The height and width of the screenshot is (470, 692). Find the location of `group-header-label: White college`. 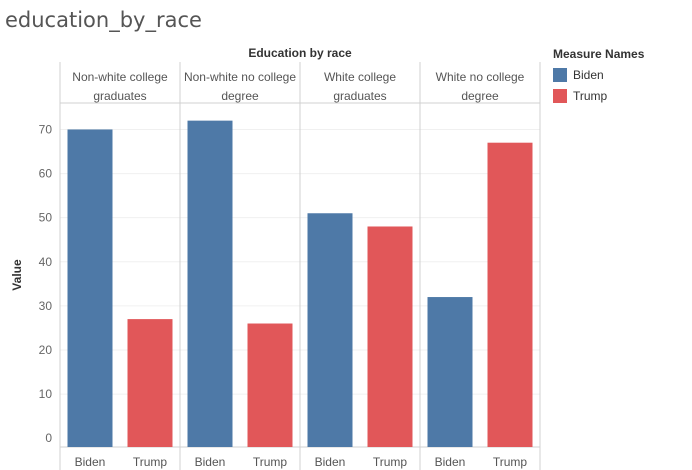

group-header-label: White college is located at coordinates (360, 77).